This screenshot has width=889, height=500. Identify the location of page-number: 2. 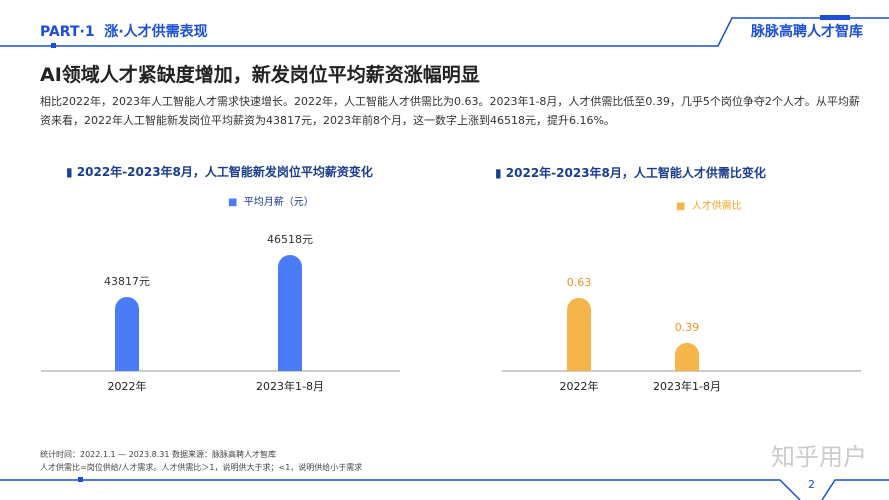
(811, 484).